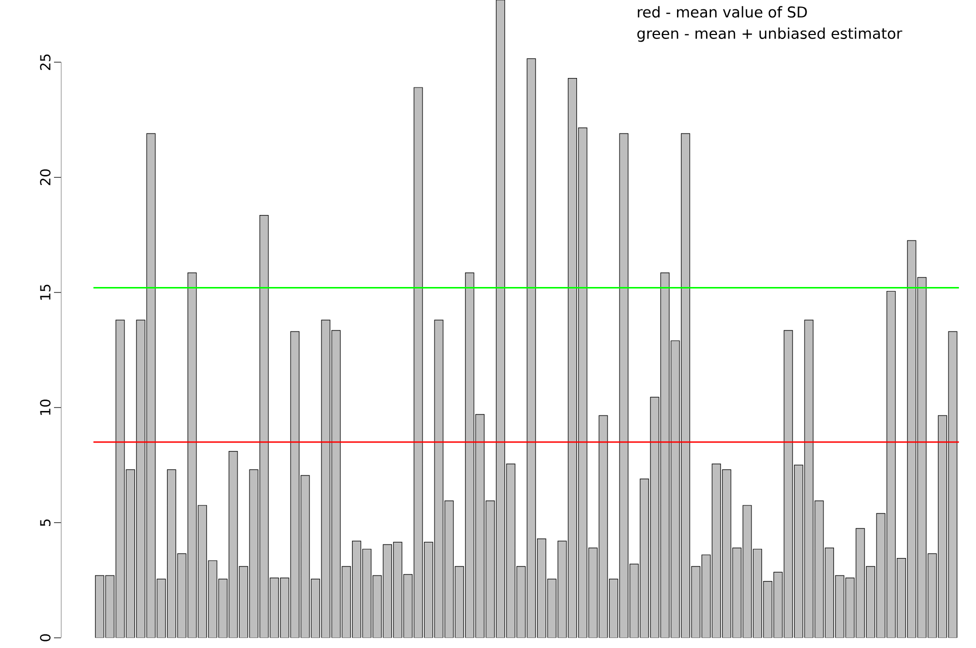  I want to click on y-tick-label: 5, so click(45, 523).